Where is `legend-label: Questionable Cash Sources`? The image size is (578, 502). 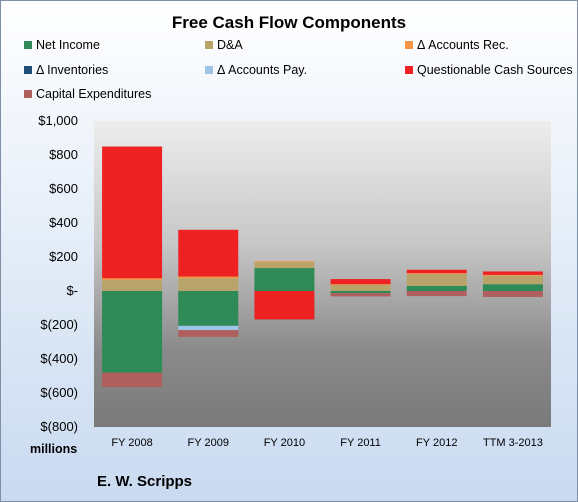
legend-label: Questionable Cash Sources is located at coordinates (495, 70).